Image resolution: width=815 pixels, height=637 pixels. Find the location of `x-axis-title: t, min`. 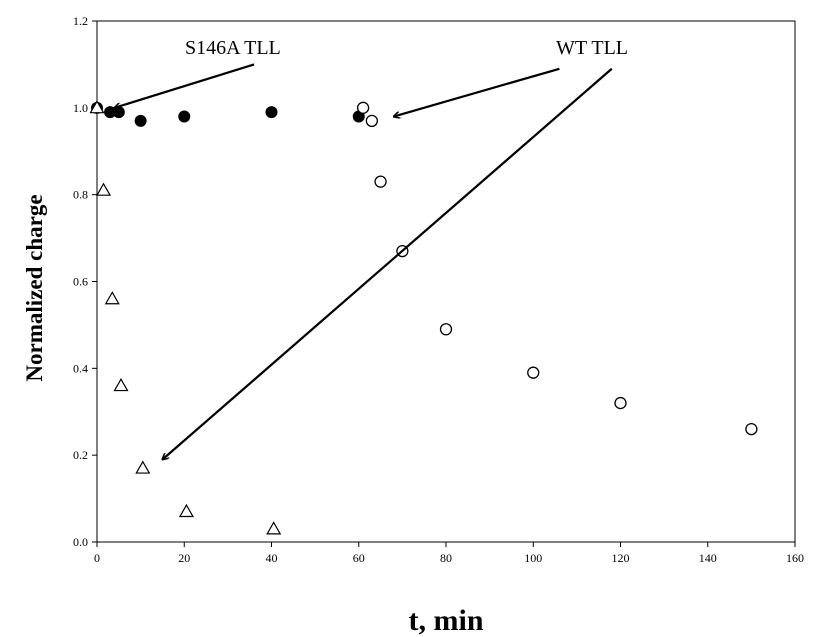

x-axis-title: t, min is located at coordinates (446, 620).